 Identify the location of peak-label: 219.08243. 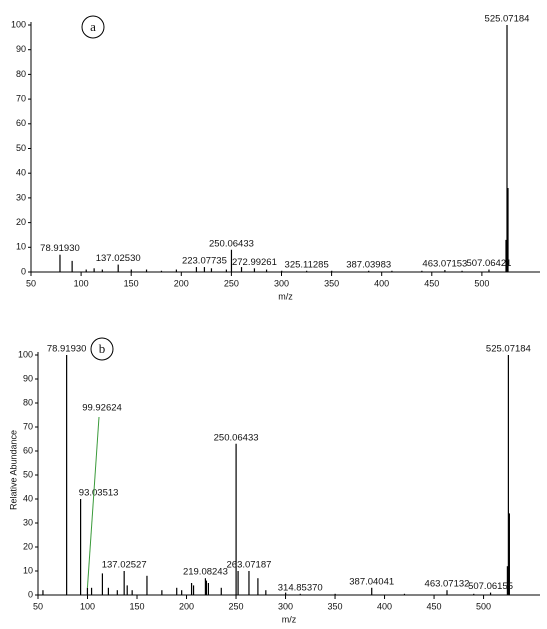
(205, 572).